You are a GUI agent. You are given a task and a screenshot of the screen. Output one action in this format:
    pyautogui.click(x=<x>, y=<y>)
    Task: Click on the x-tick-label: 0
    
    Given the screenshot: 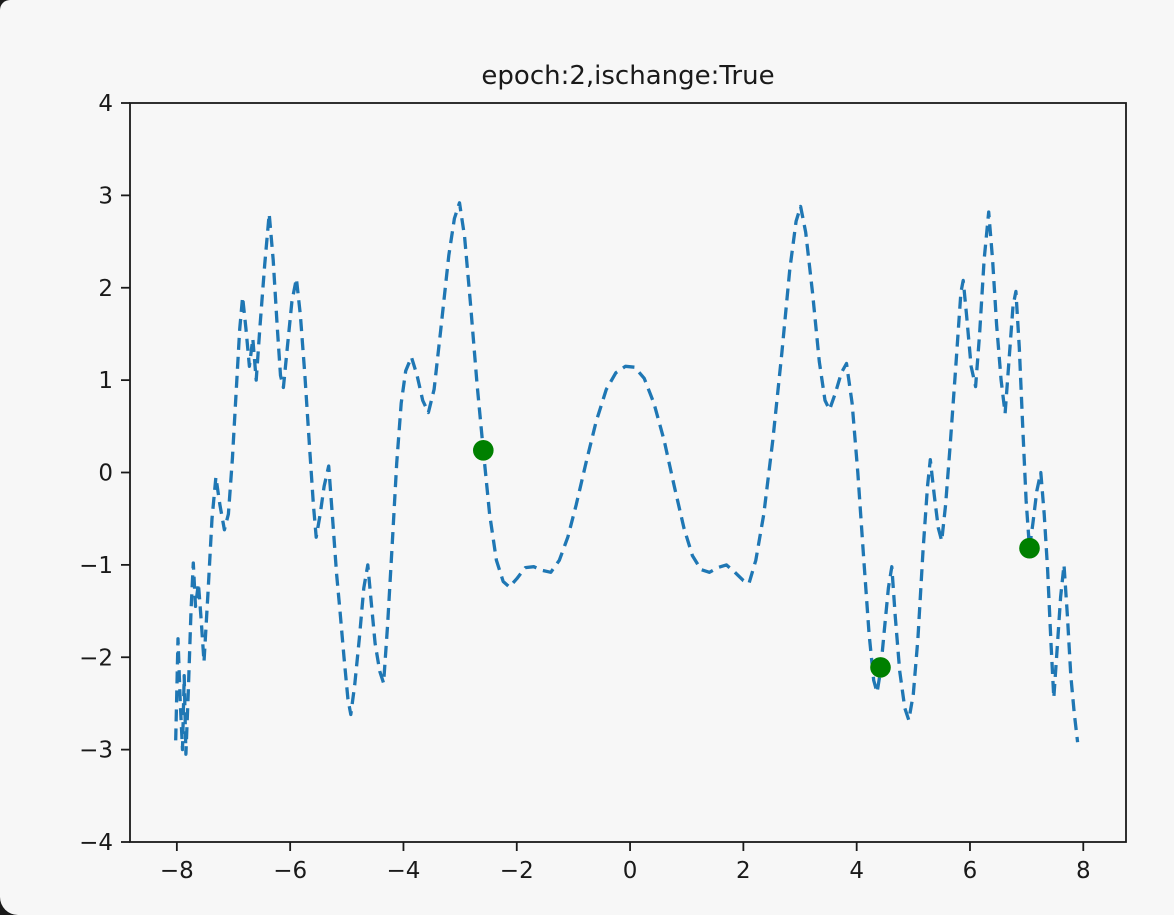 What is the action you would take?
    pyautogui.click(x=630, y=871)
    